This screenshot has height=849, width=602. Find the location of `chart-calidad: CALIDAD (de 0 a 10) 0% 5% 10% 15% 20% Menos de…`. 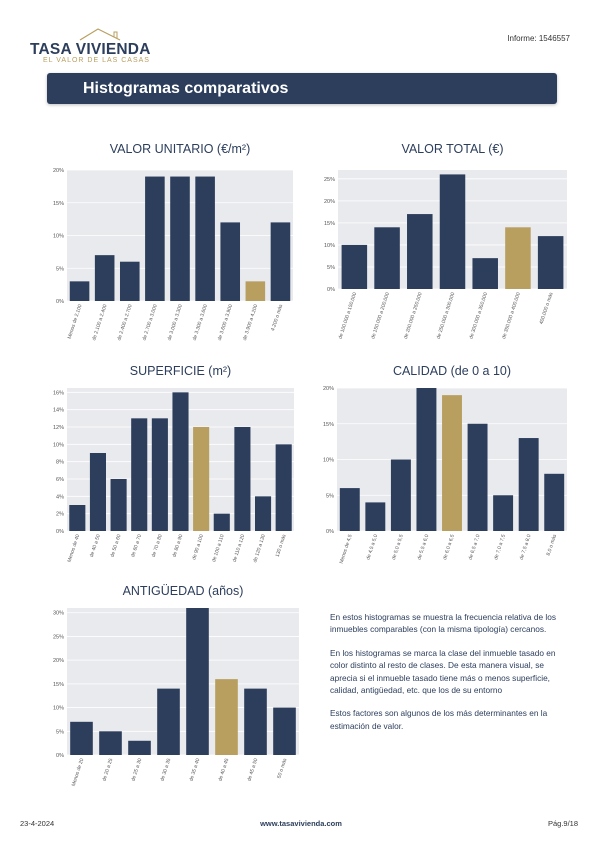

chart-calidad: CALIDAD (de 0 a 10) 0% 5% 10% 15% 20% Menos de… is located at coordinates (445, 464).